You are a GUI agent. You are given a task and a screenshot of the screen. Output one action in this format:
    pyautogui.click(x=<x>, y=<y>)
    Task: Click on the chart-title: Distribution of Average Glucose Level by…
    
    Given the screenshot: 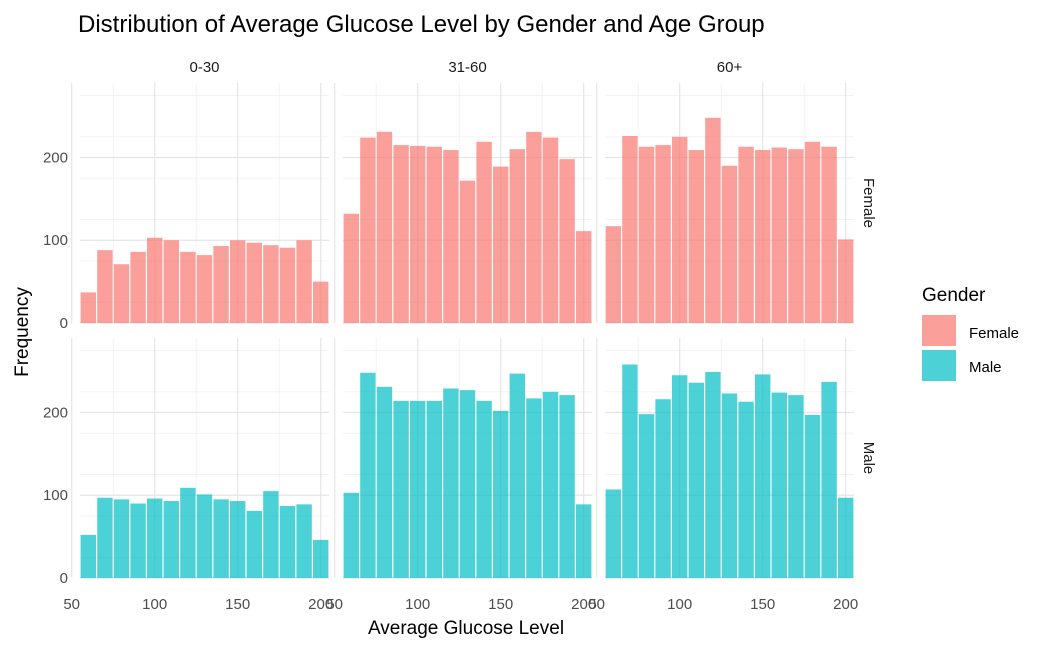 What is the action you would take?
    pyautogui.click(x=421, y=24)
    